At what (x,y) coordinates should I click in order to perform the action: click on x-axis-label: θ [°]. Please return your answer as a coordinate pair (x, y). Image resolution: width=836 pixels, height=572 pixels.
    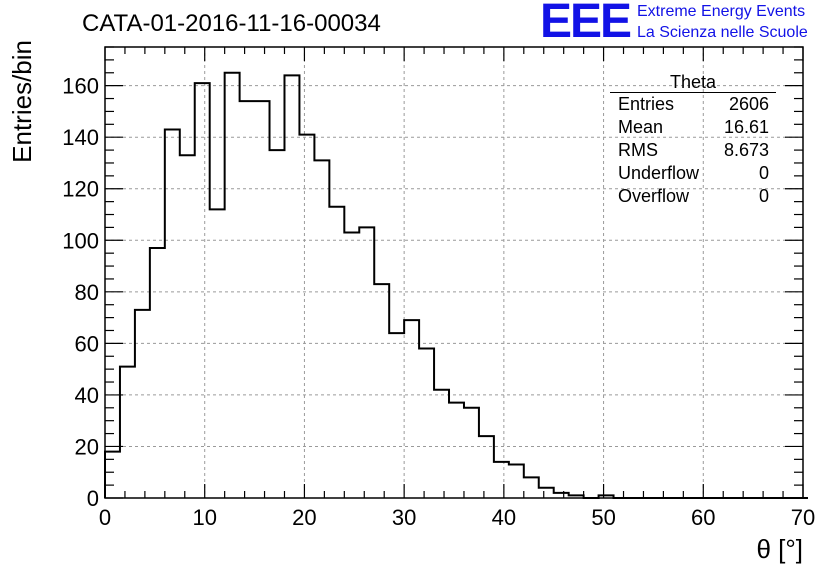
    Looking at the image, I should click on (779, 549).